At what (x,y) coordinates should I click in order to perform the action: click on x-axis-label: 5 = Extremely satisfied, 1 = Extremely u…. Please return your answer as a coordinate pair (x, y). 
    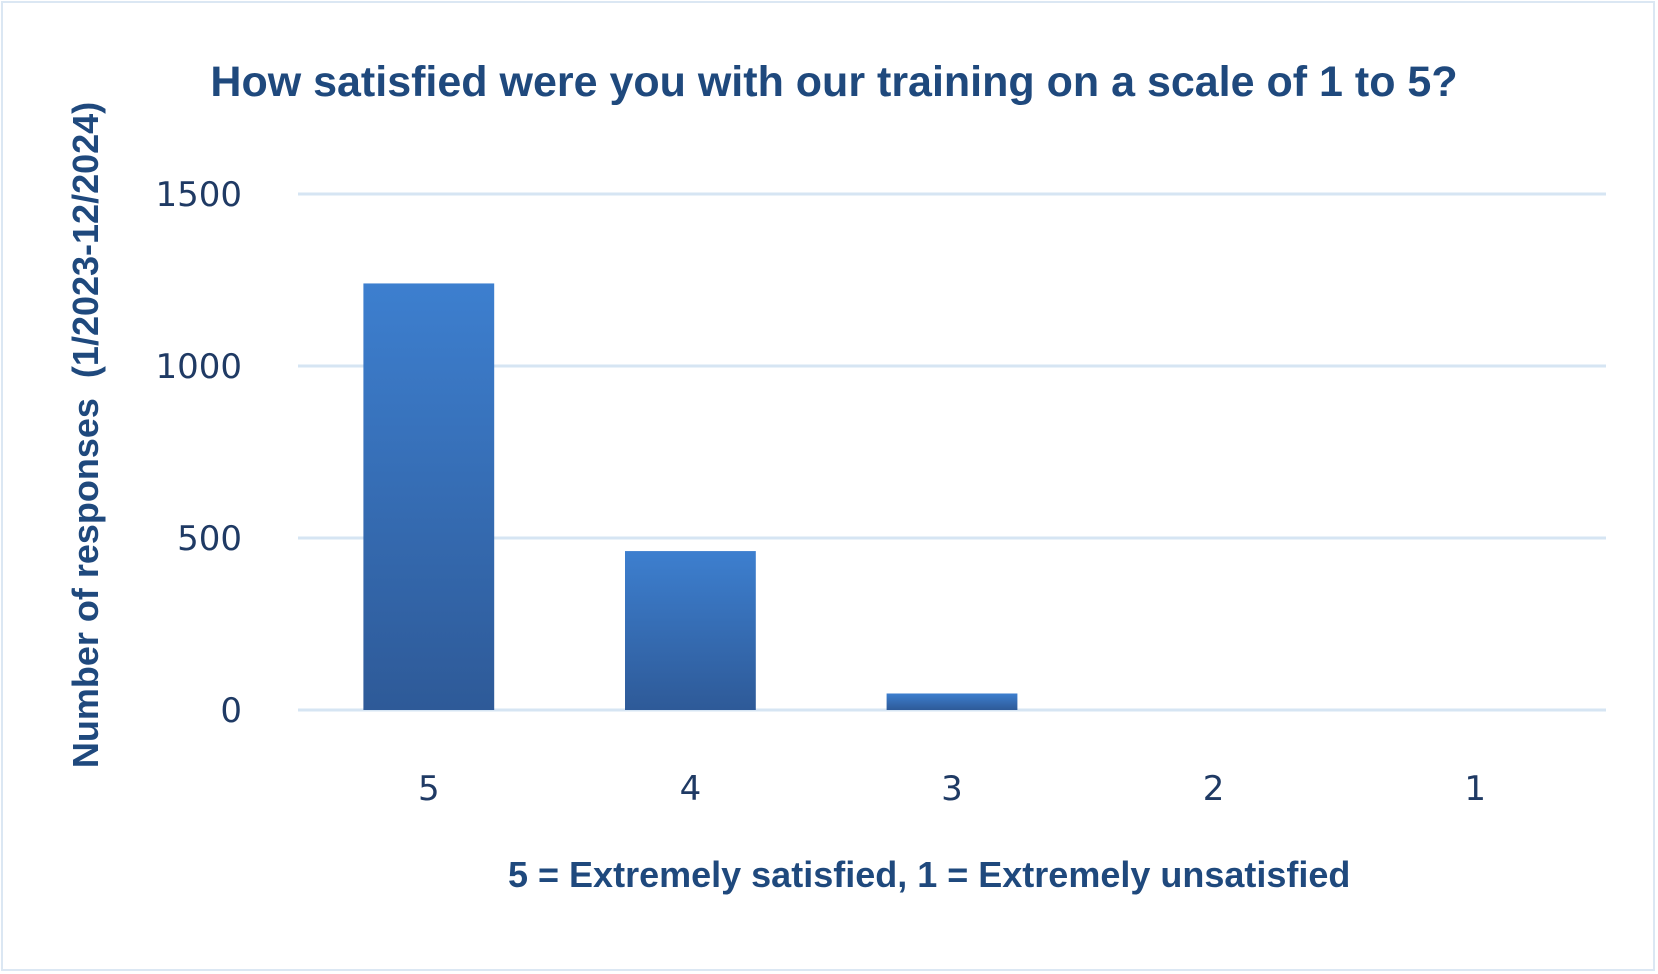
    Looking at the image, I should click on (929, 874).